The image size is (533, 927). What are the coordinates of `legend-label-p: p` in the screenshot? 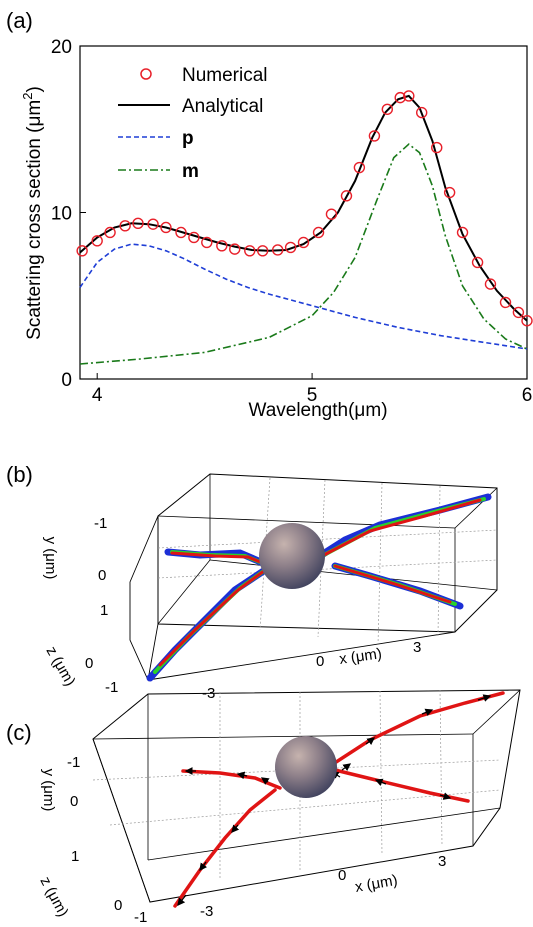 It's located at (188, 138).